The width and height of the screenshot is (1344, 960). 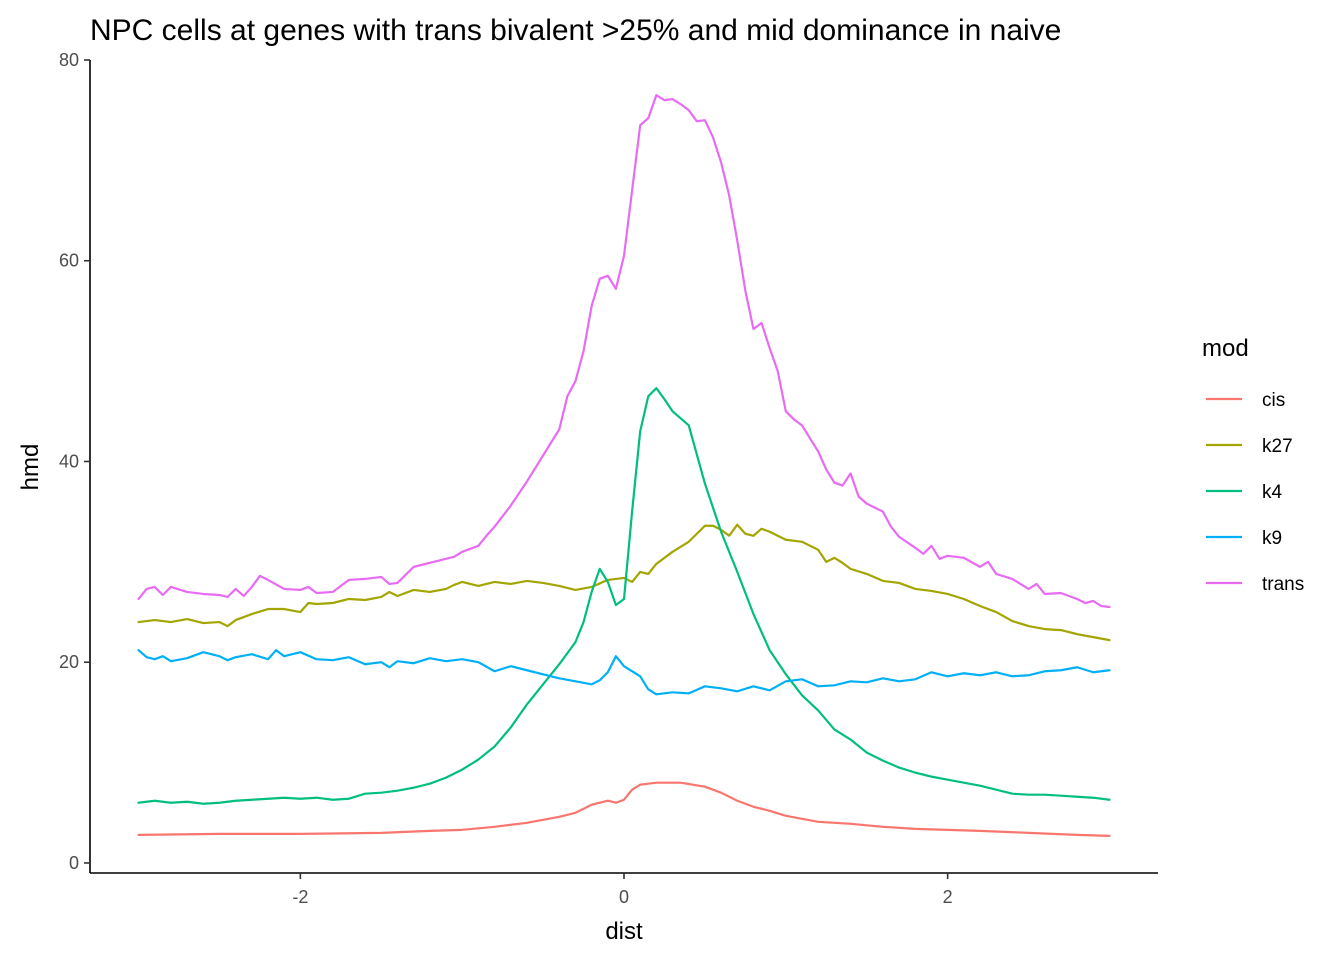 What do you see at coordinates (624, 809) in the screenshot?
I see `series-line-cis` at bounding box center [624, 809].